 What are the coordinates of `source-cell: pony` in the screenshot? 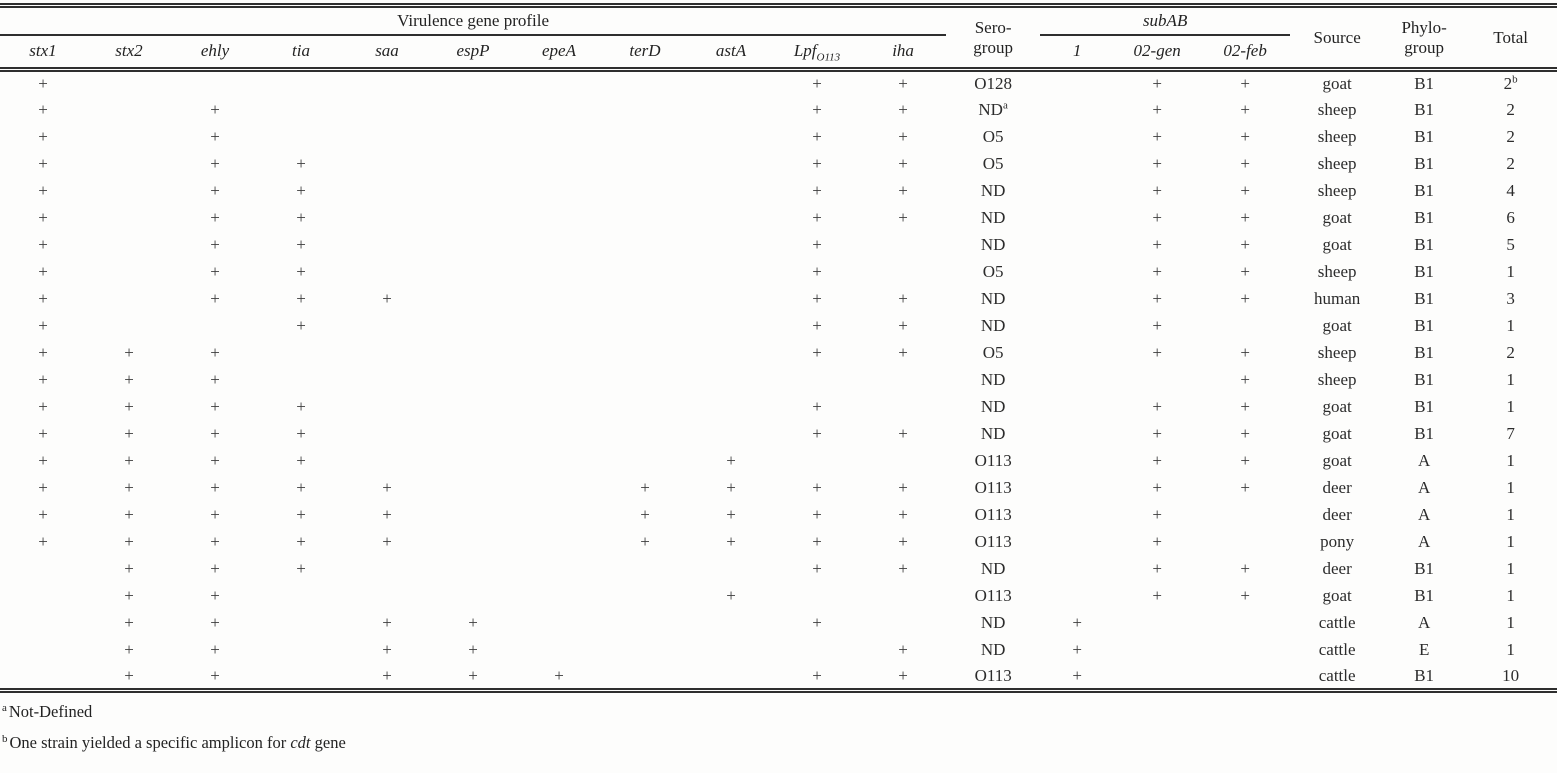 It's located at (1337, 542).